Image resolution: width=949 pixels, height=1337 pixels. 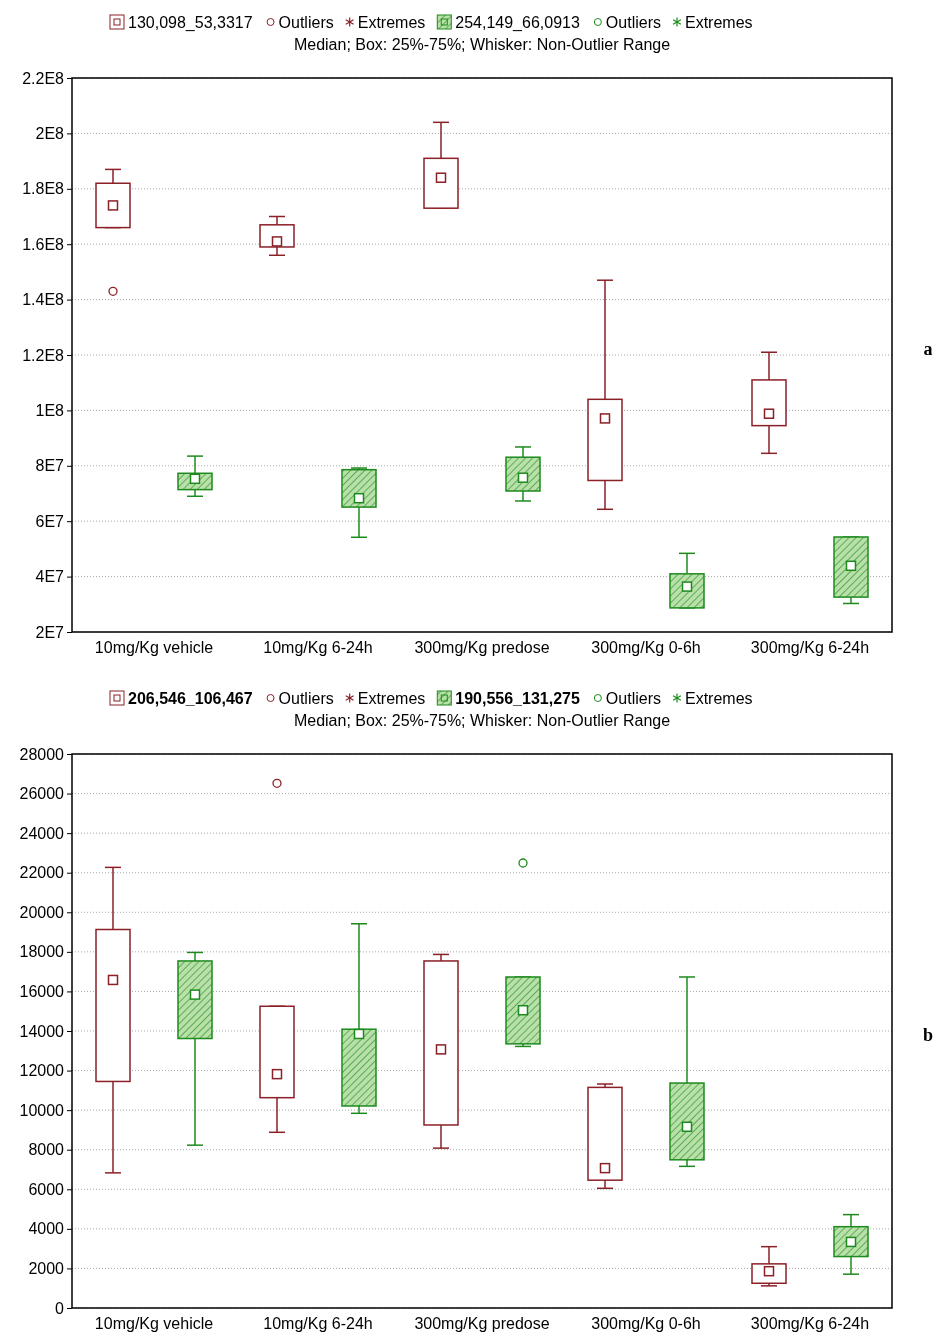 What do you see at coordinates (50, 577) in the screenshot?
I see `y-tick-label: 4E7` at bounding box center [50, 577].